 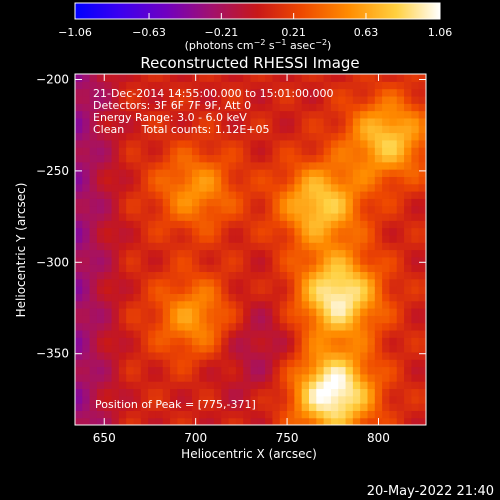 I want to click on colorbar-tick-label: 0.63, so click(x=366, y=32).